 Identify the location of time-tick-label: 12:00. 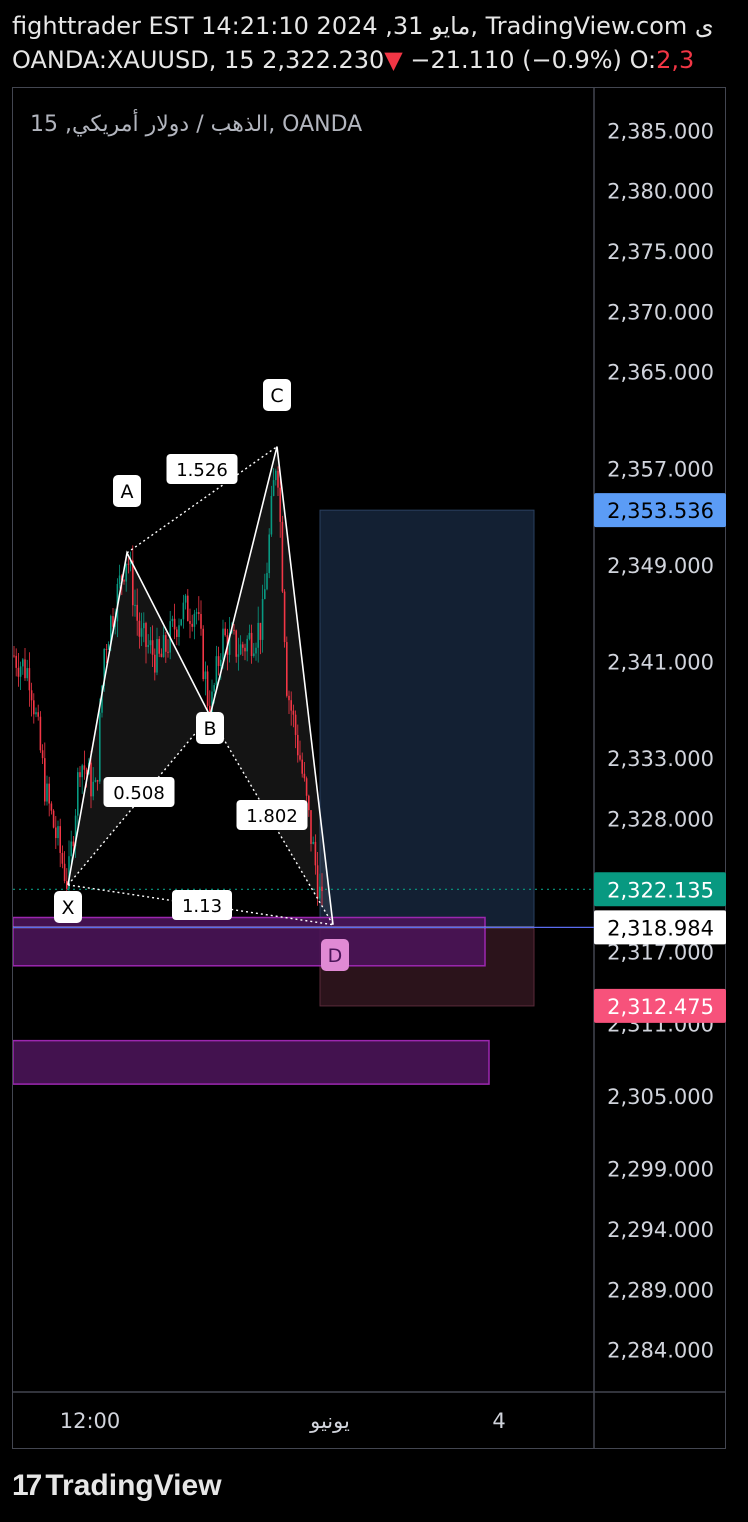
(90, 1421).